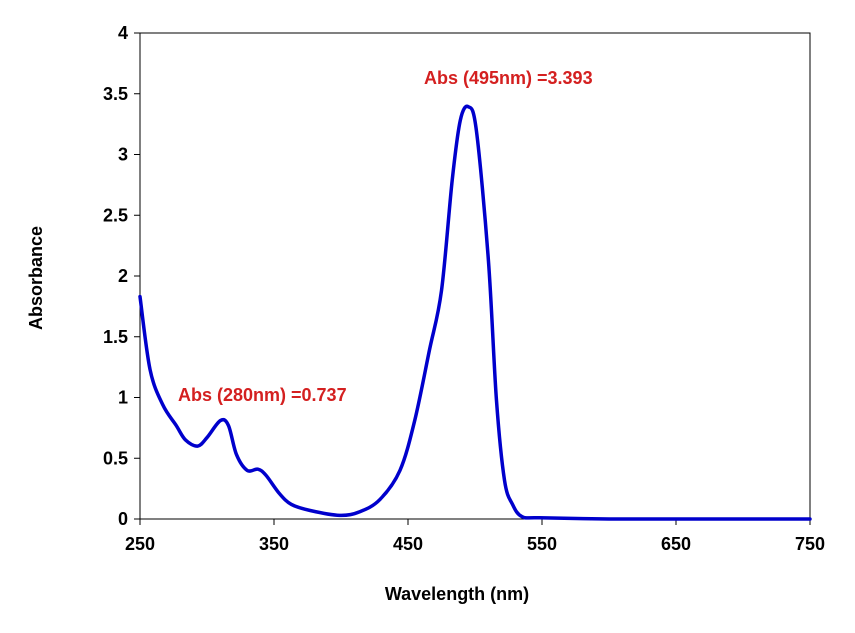  I want to click on annotation-495nm: Abs (495nm) =3.393, so click(508, 78).